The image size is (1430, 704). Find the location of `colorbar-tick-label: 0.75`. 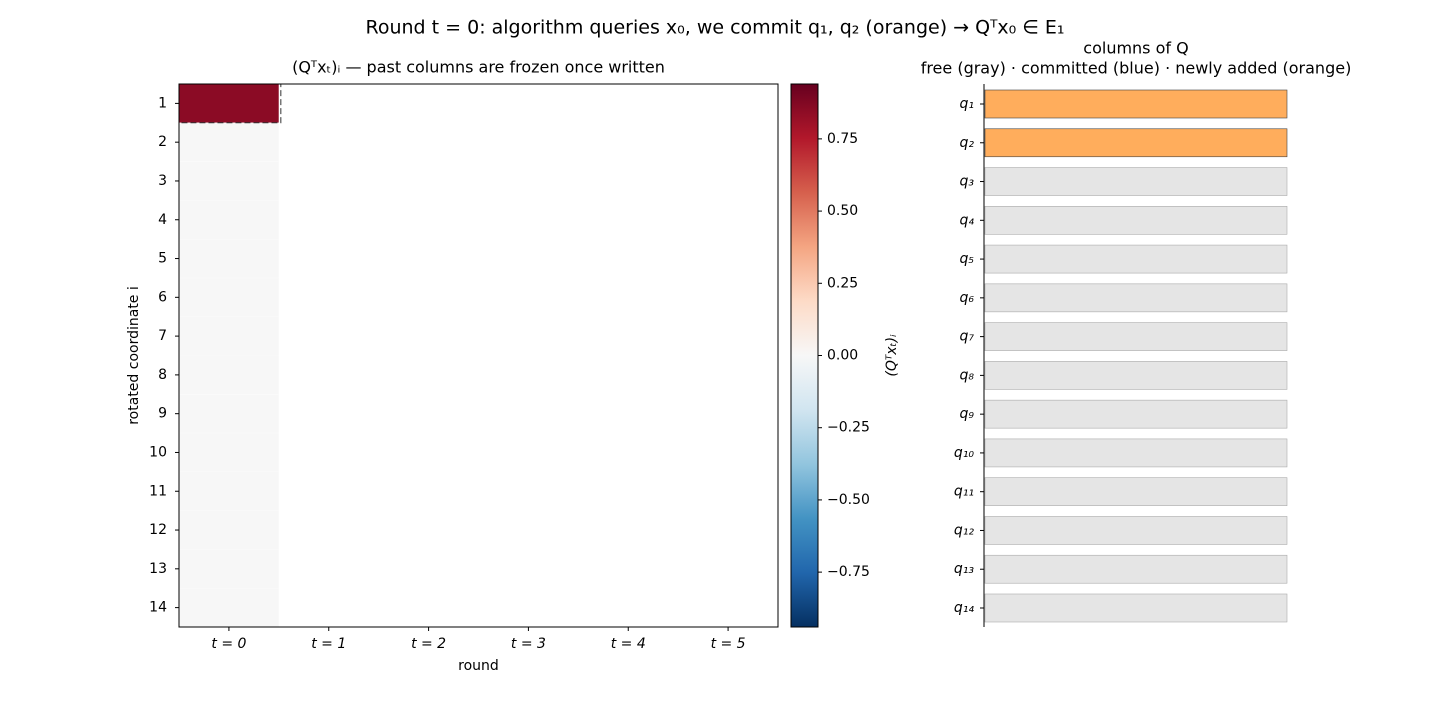

colorbar-tick-label: 0.75 is located at coordinates (842, 139).